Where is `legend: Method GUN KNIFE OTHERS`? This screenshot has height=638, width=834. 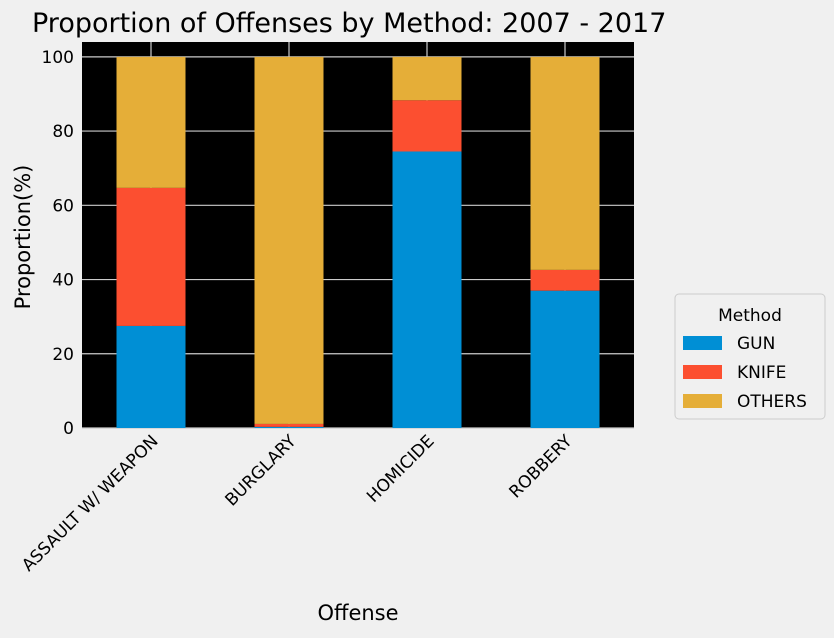
legend: Method GUN KNIFE OTHERS is located at coordinates (750, 356).